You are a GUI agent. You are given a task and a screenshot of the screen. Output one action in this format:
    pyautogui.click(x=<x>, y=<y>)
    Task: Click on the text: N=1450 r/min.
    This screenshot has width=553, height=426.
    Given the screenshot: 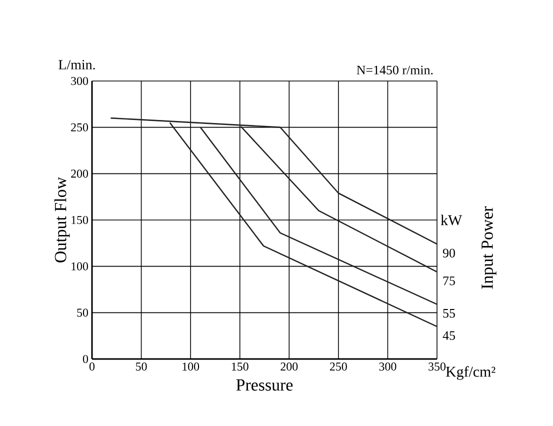 What is the action you would take?
    pyautogui.click(x=394, y=70)
    